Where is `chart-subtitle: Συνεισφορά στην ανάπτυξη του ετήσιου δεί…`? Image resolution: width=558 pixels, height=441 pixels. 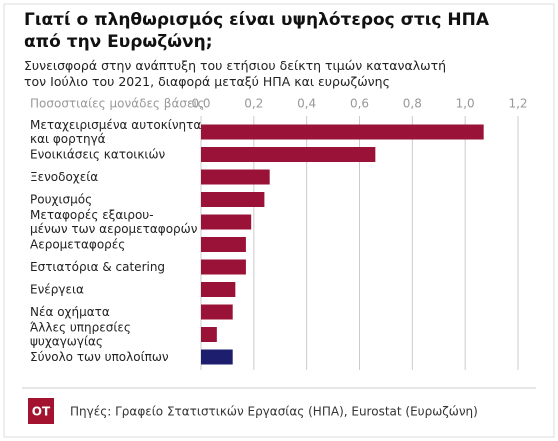
chart-subtitle: Συνεισφορά στην ανάπτυξη του ετήσιου δεί… is located at coordinates (235, 73).